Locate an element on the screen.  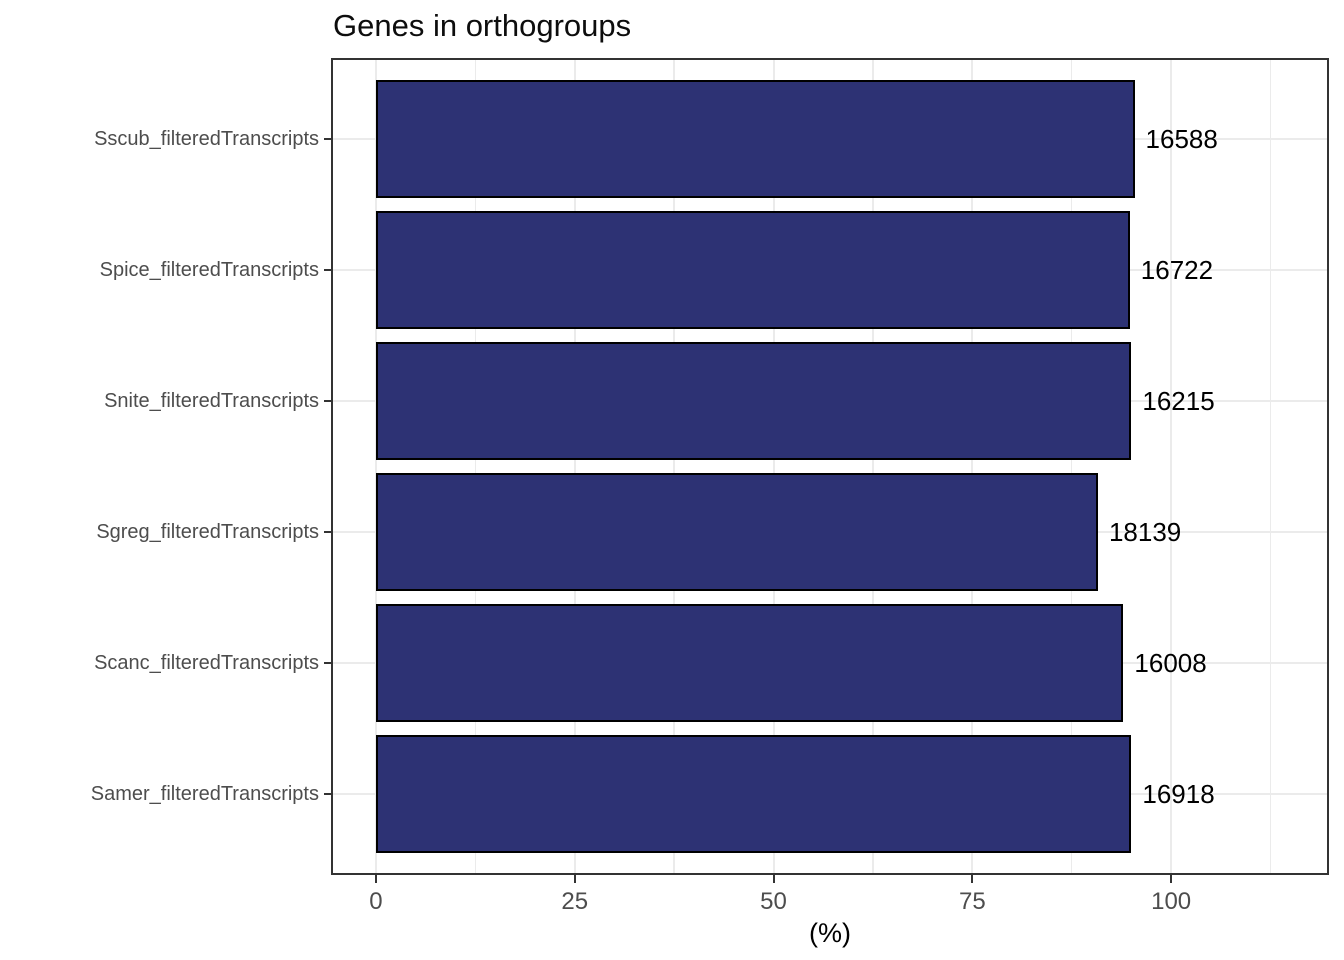
x-axis-title: (%) is located at coordinates (830, 933).